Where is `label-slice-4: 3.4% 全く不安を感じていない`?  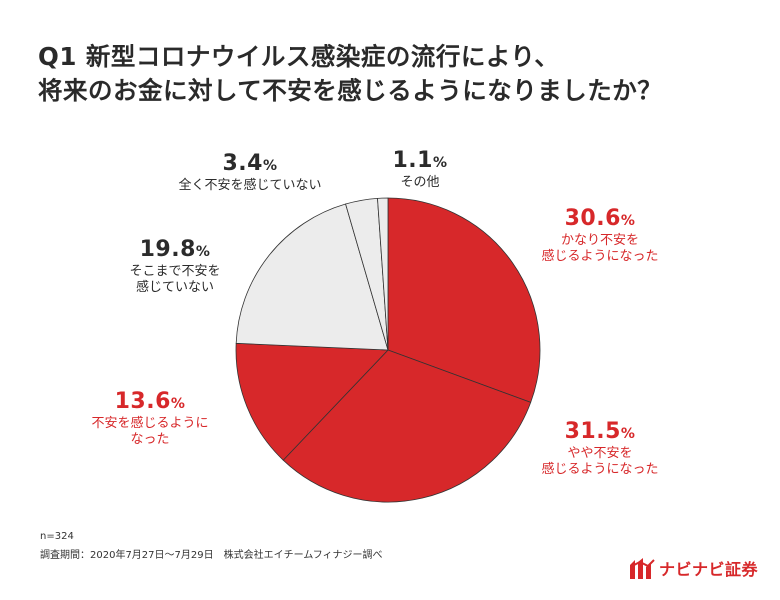 label-slice-4: 3.4% 全く不安を感じていない is located at coordinates (250, 172).